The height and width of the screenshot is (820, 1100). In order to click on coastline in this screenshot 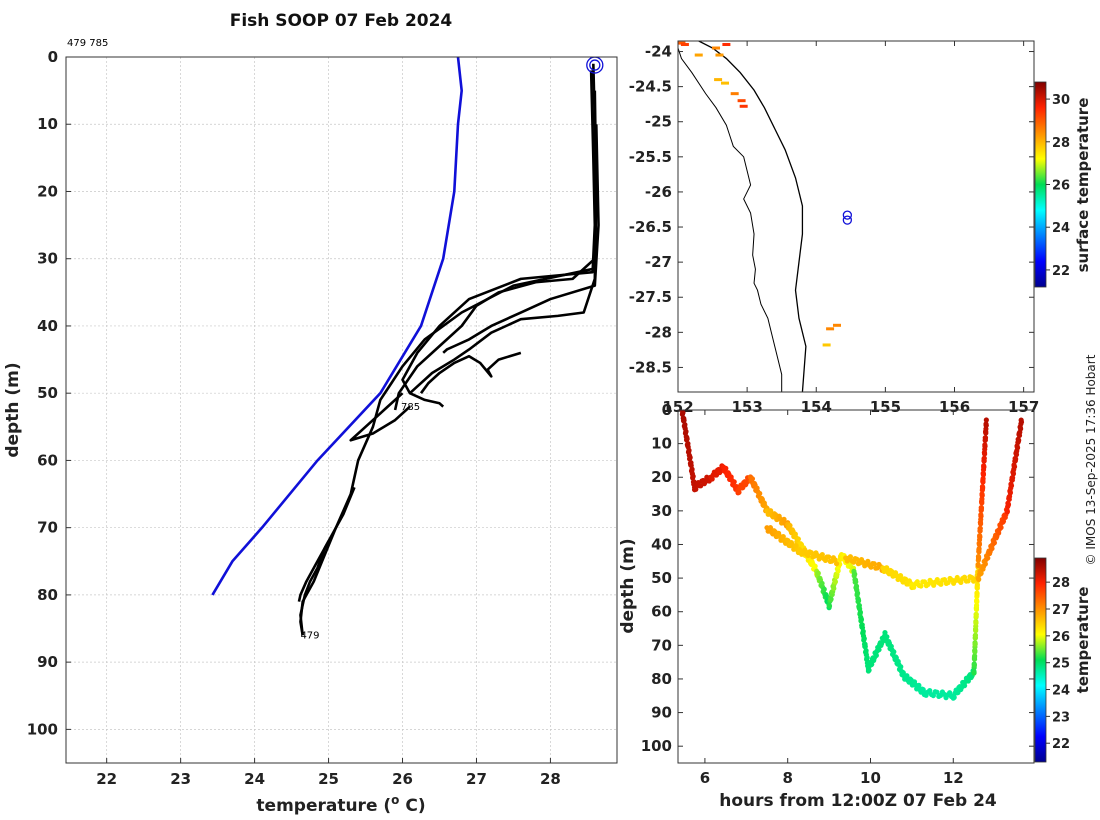, I will do `click(730, 219)`.